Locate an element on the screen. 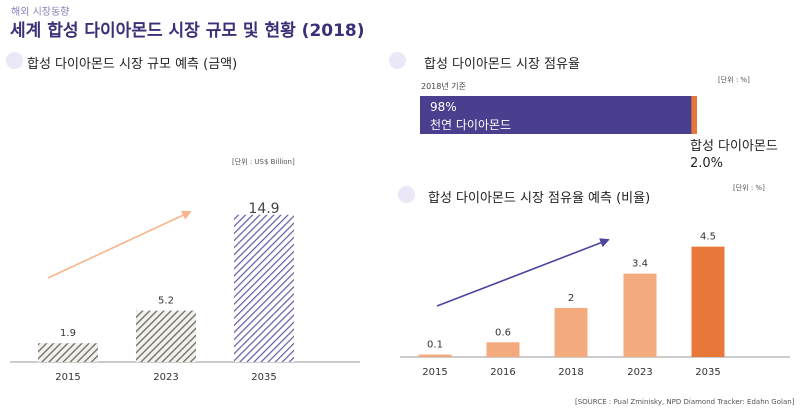 The width and height of the screenshot is (800, 416). bar-2018 is located at coordinates (571, 332).